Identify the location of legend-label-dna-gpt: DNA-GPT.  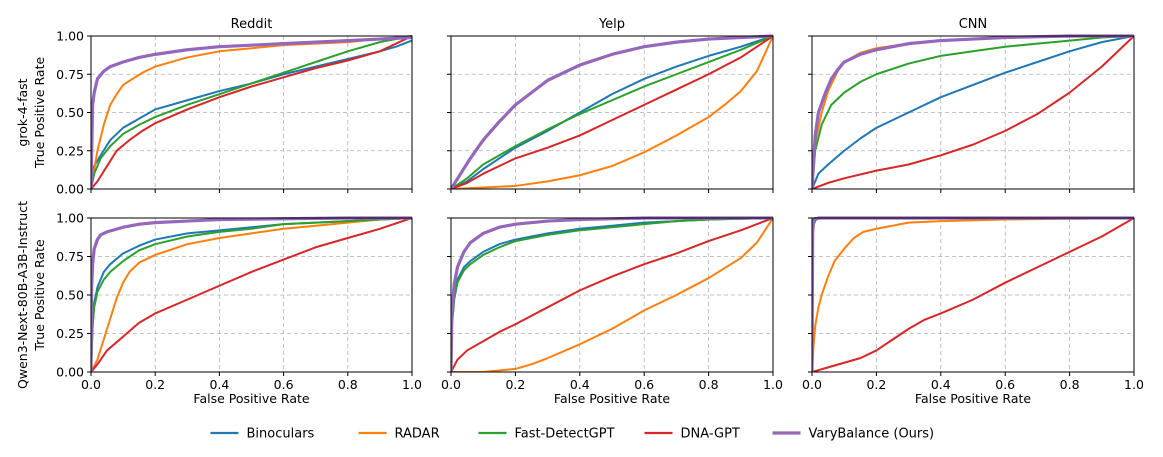
(710, 434).